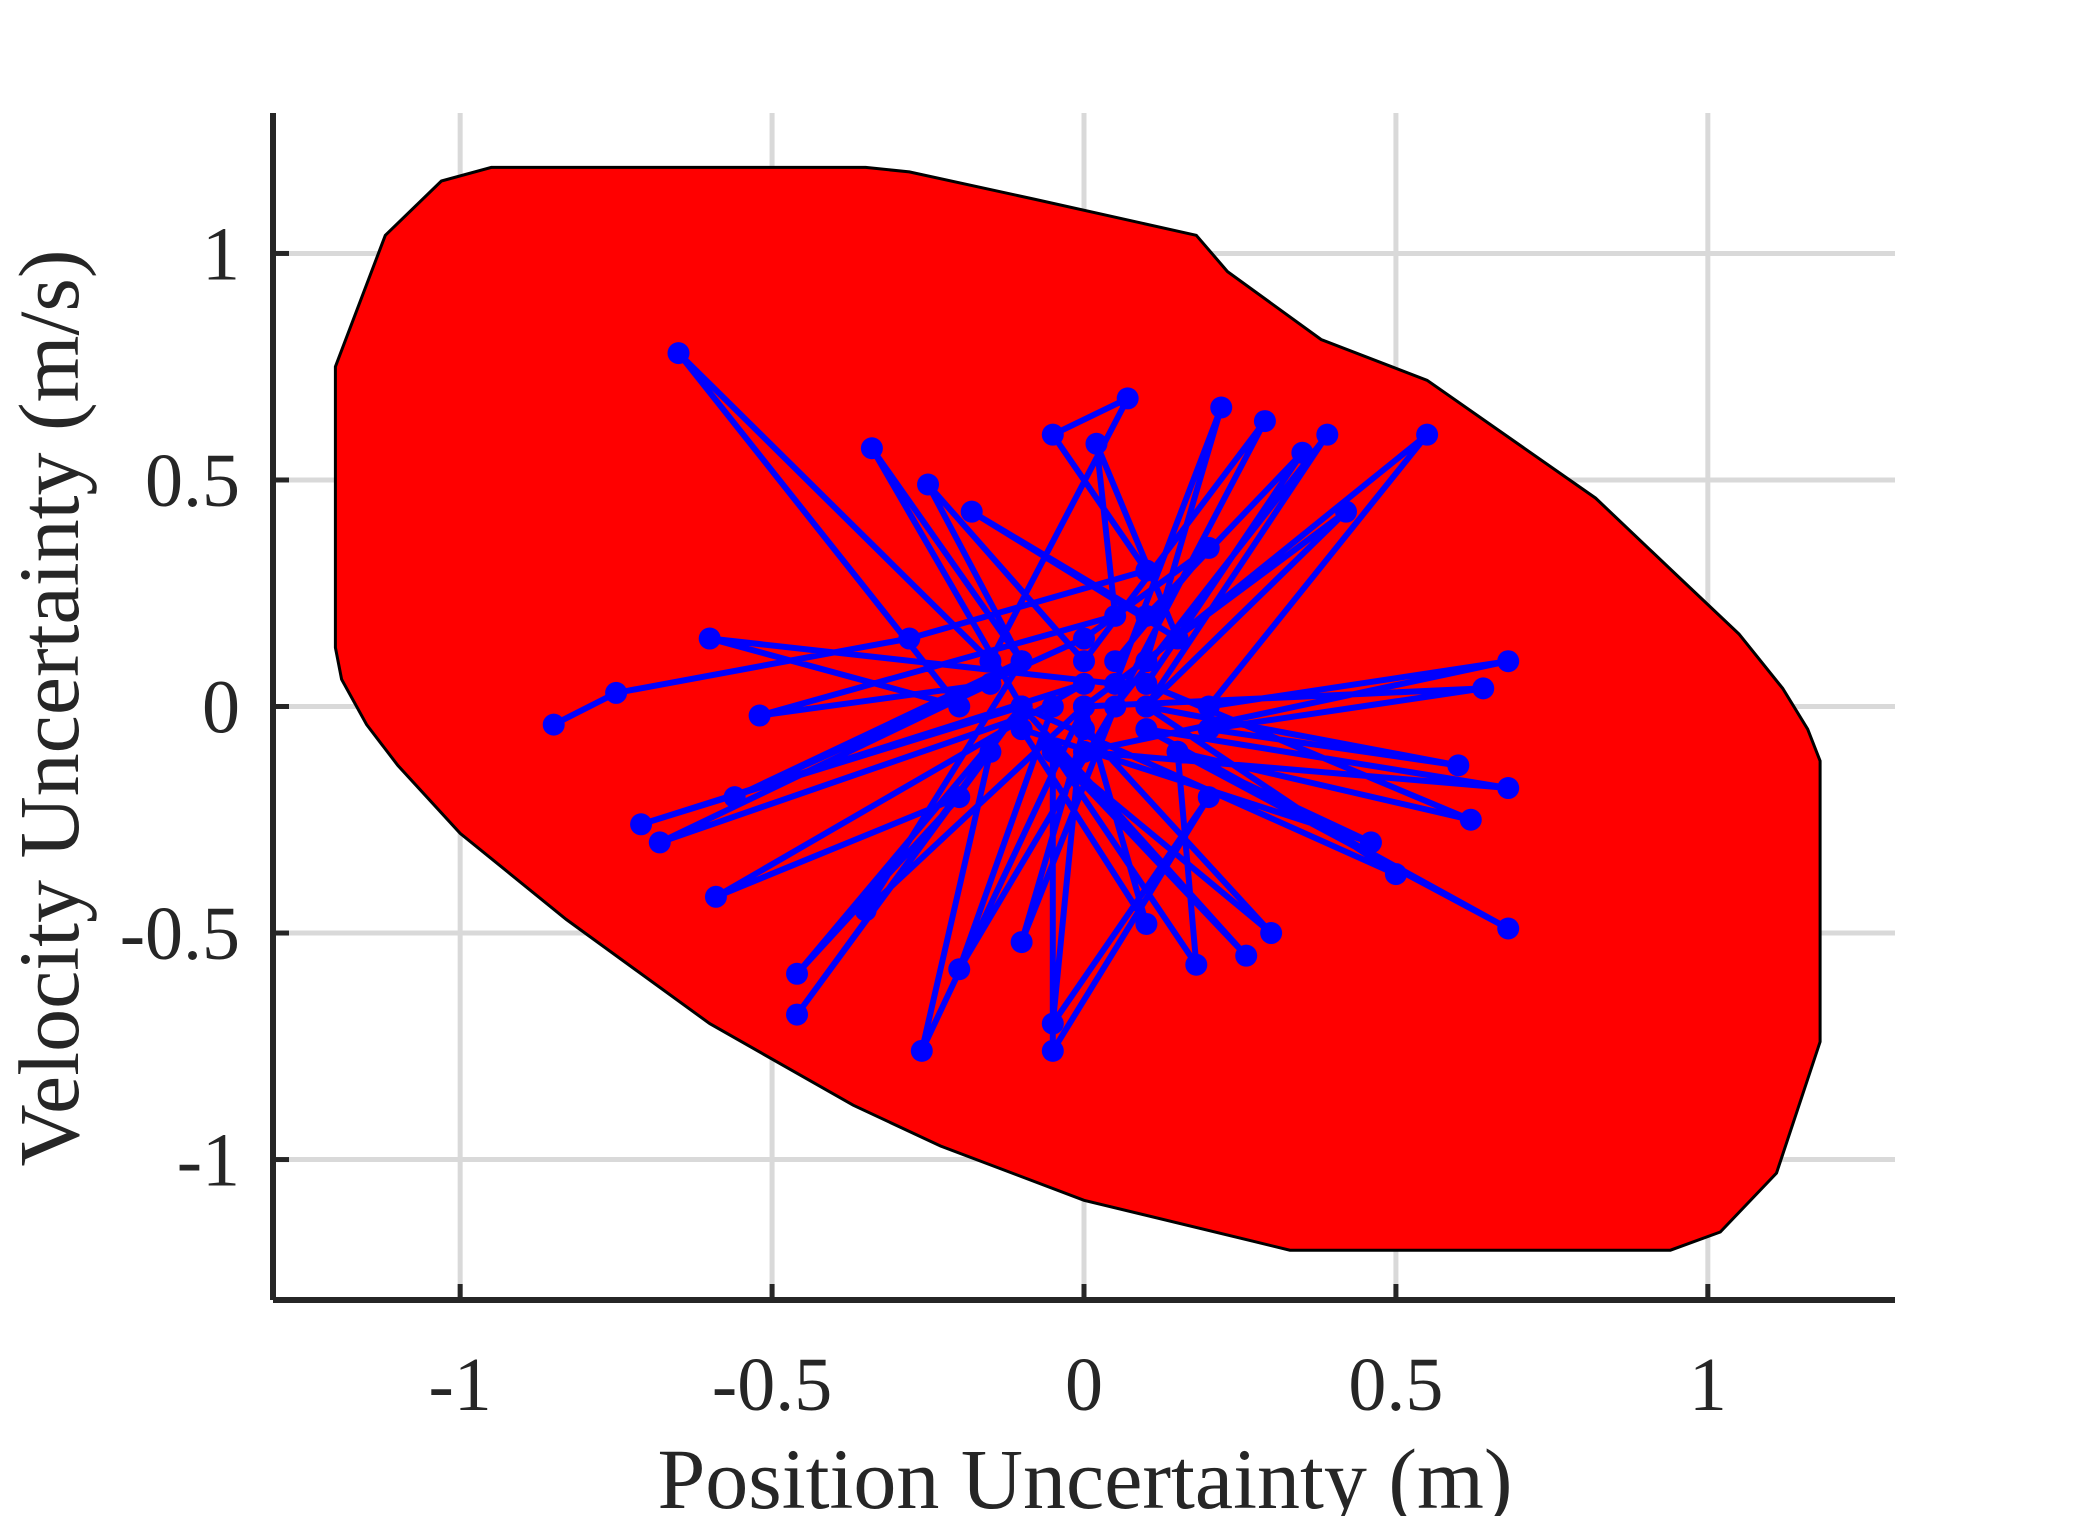 The width and height of the screenshot is (2078, 1516). Describe the element at coordinates (49, 707) in the screenshot. I see `y-axis-title: Velocity Uncertainty (m/s)` at that location.